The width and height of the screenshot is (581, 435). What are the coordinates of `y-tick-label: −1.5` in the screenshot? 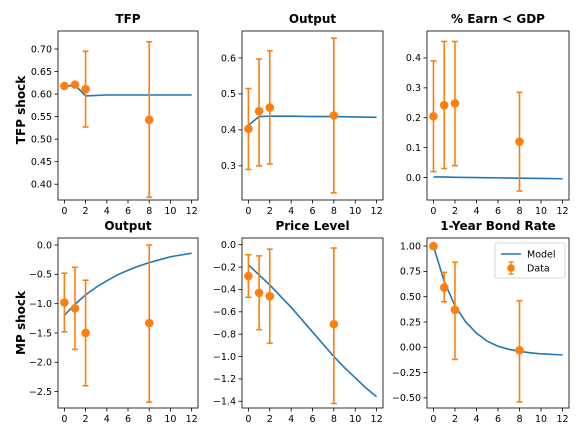 It's located at (40, 333).